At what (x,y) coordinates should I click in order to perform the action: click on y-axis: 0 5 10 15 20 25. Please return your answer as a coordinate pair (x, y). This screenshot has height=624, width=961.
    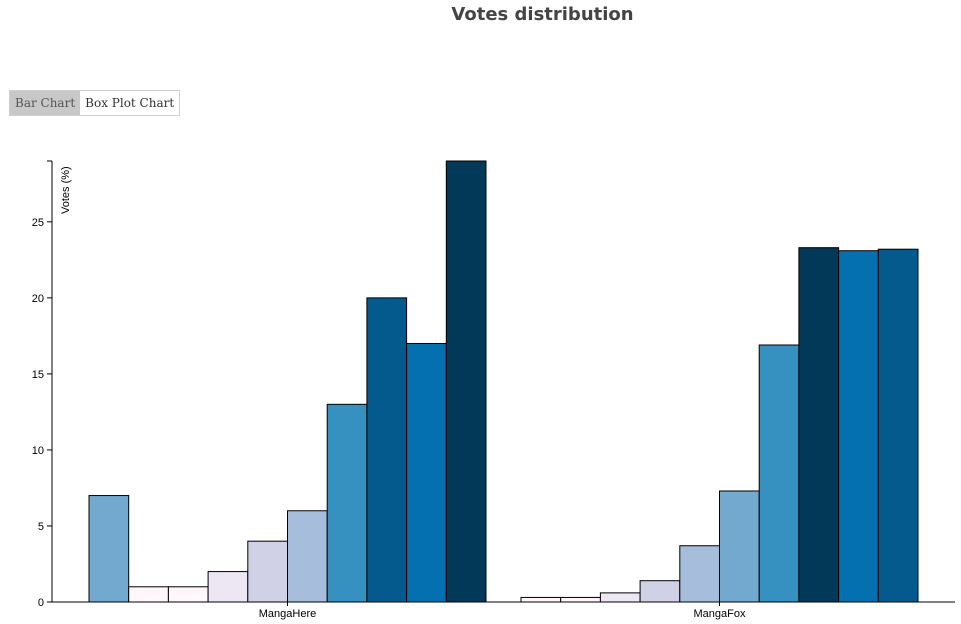
    Looking at the image, I should click on (42, 384).